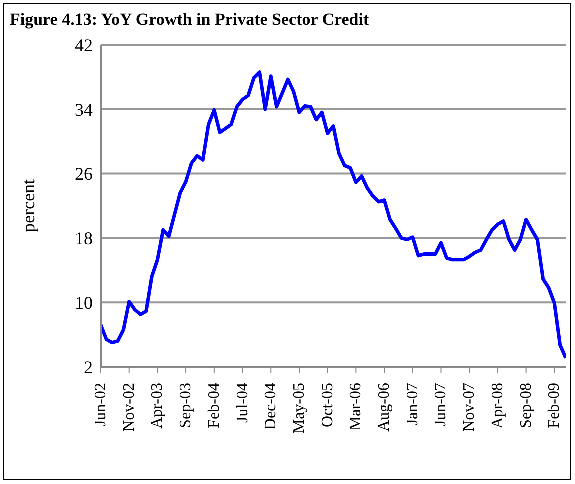 This screenshot has height=484, width=575. I want to click on chart-title: Figure 4.13: YoY Growth in Private Sector Credit, so click(190, 20).